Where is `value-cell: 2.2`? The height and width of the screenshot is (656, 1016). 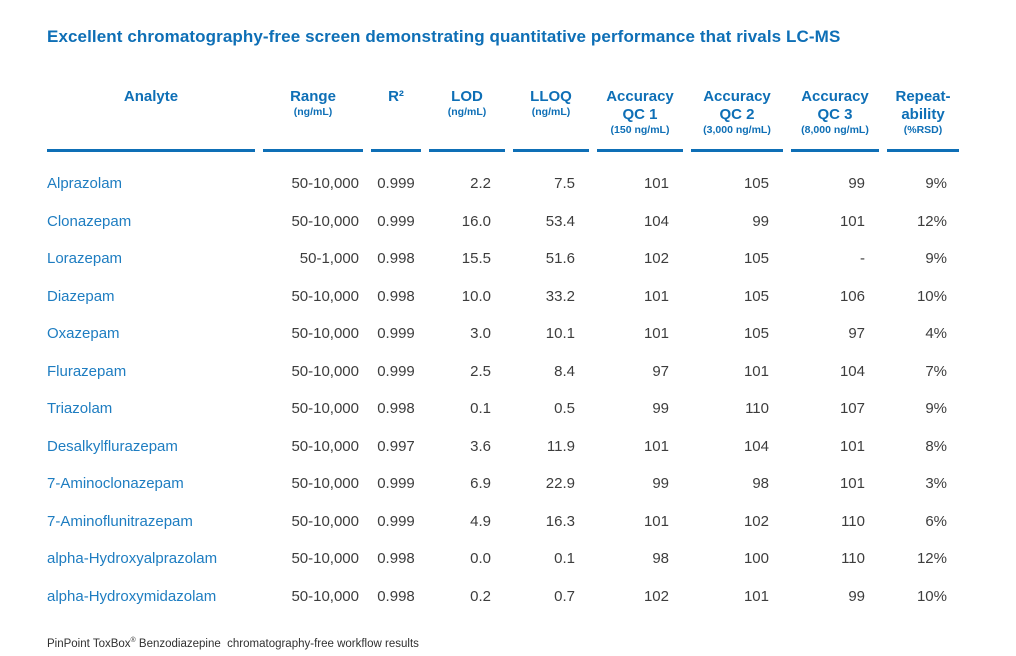
value-cell: 2.2 is located at coordinates (480, 184).